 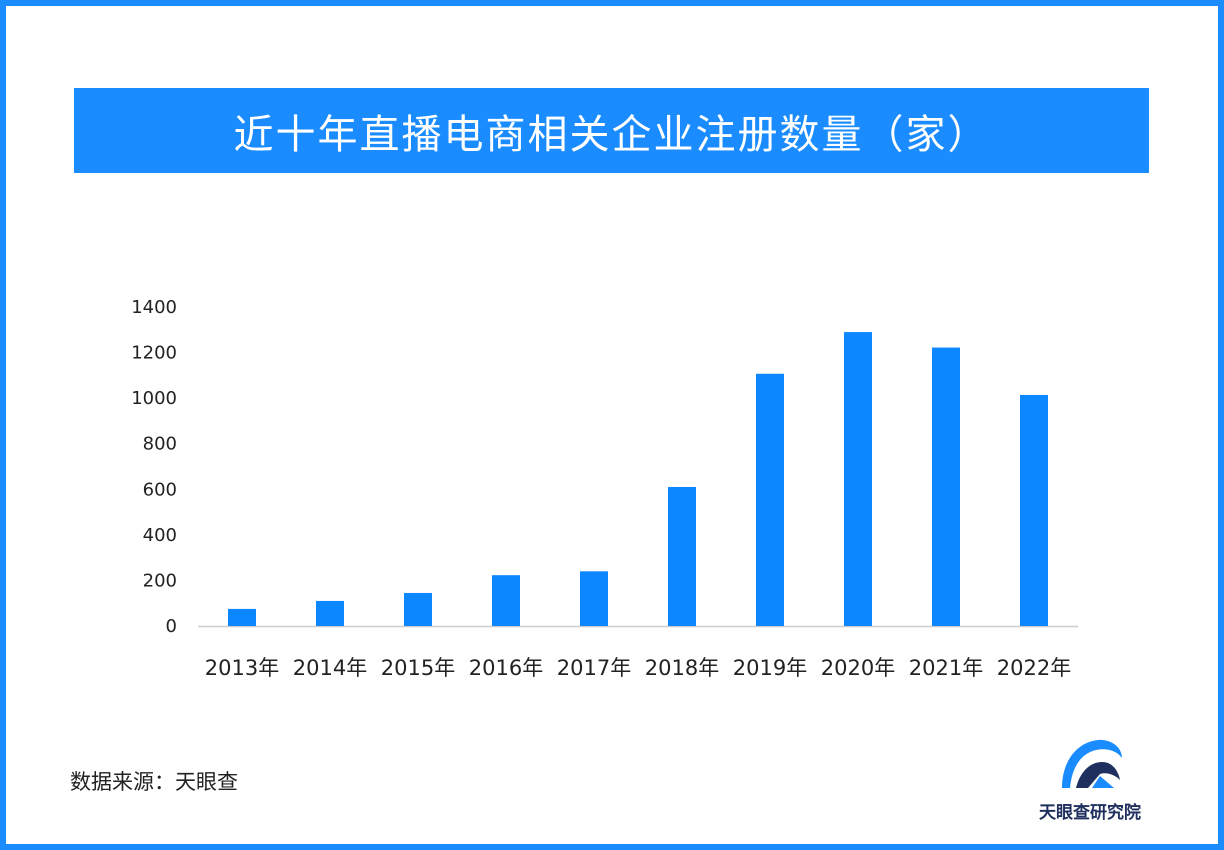 What do you see at coordinates (594, 668) in the screenshot?
I see `x-tick-label: 2017年` at bounding box center [594, 668].